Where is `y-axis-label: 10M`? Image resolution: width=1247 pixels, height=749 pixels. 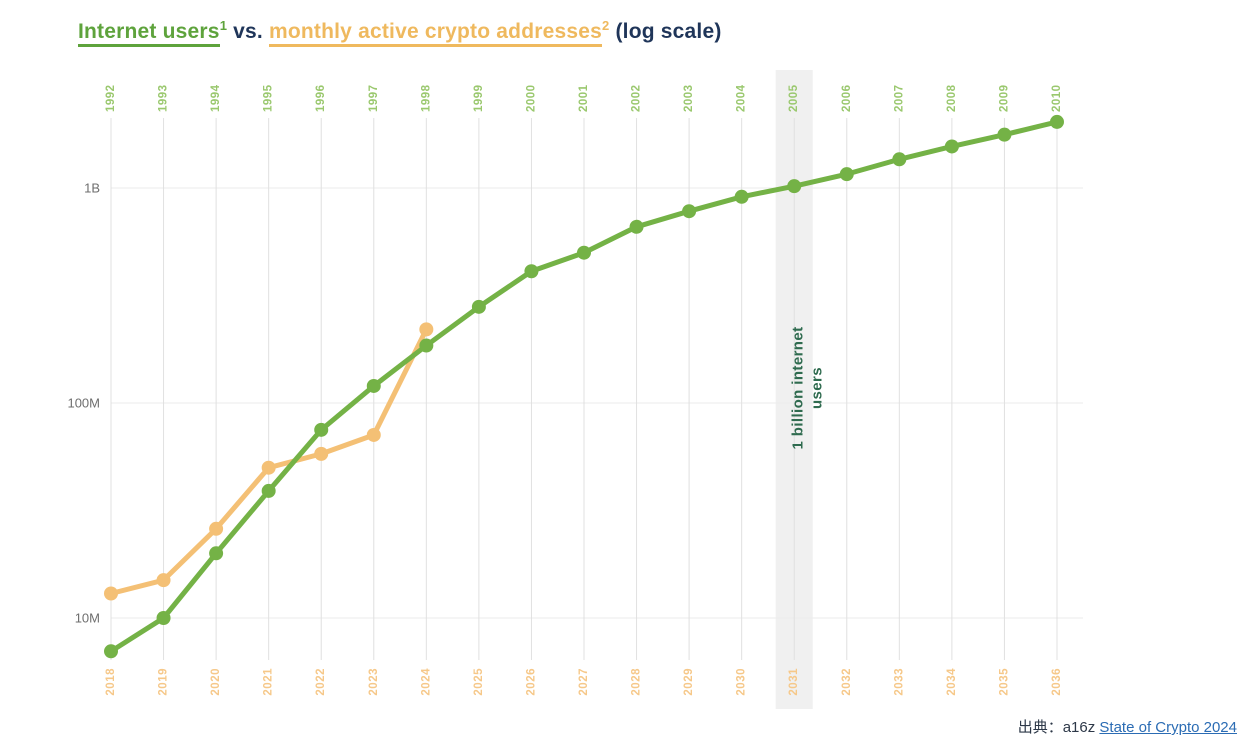 y-axis-label: 10M is located at coordinates (87, 618).